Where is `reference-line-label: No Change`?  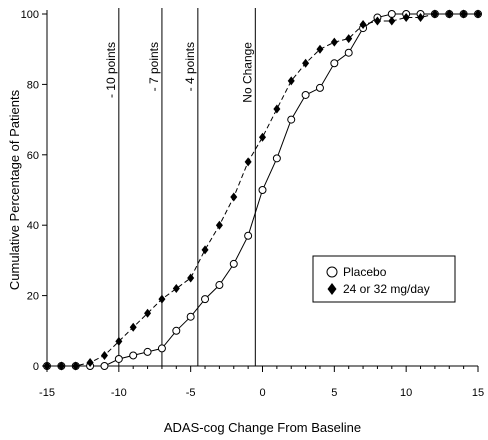 reference-line-label: No Change is located at coordinates (247, 72).